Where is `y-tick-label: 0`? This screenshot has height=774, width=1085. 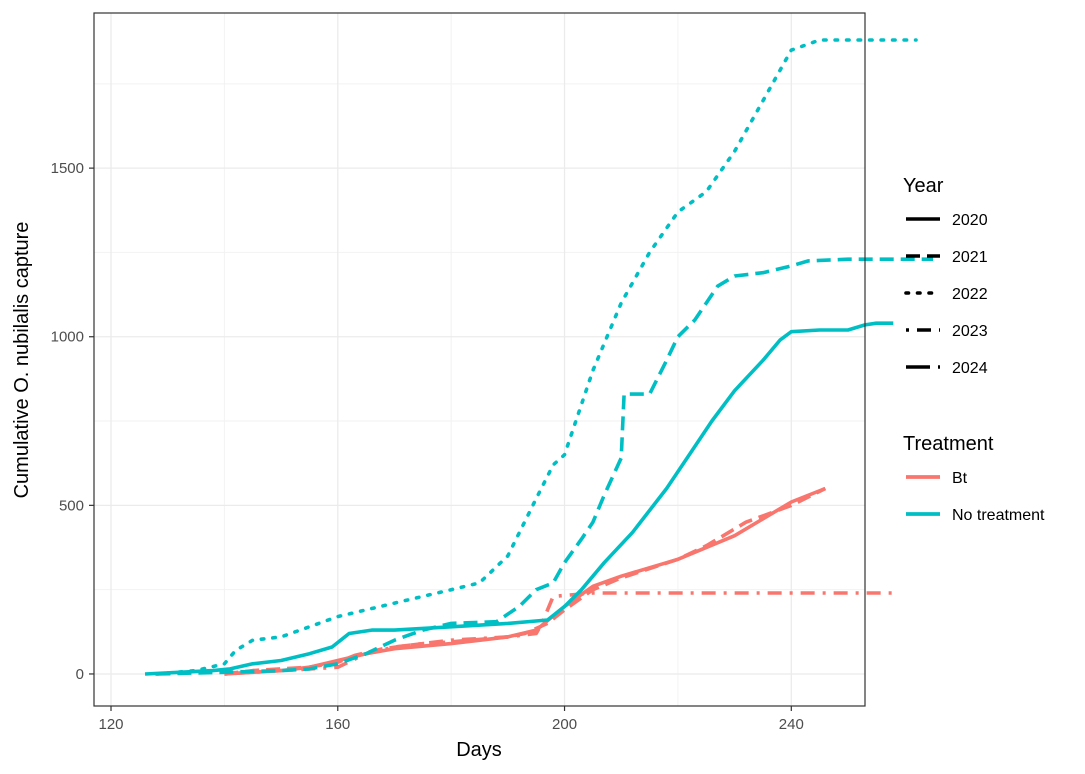
y-tick-label: 0 is located at coordinates (80, 674).